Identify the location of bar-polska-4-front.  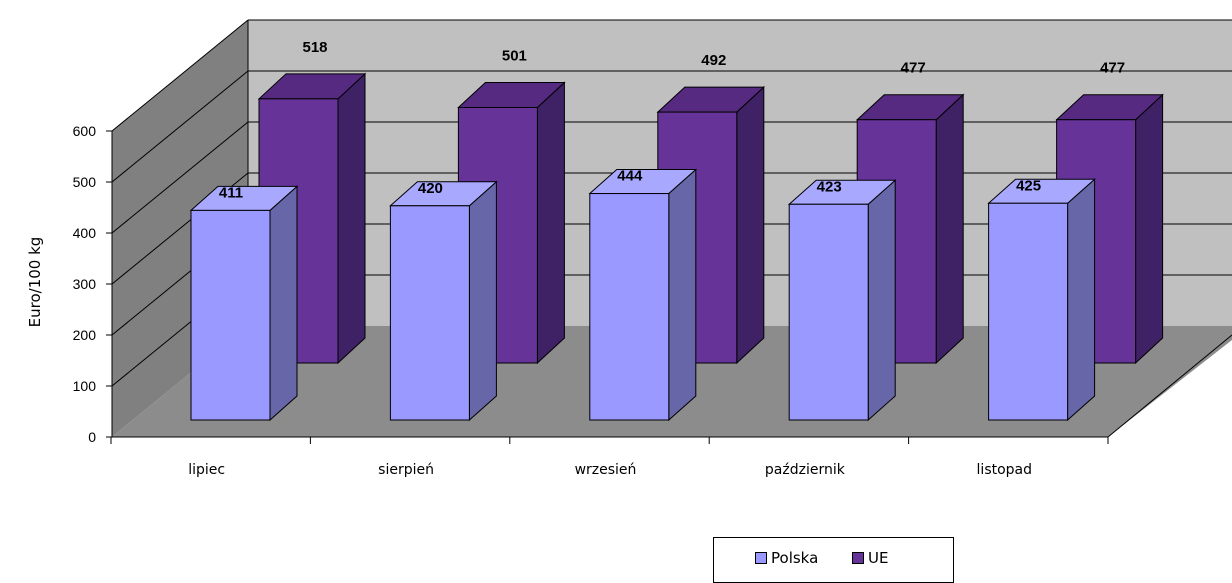
(1028, 311).